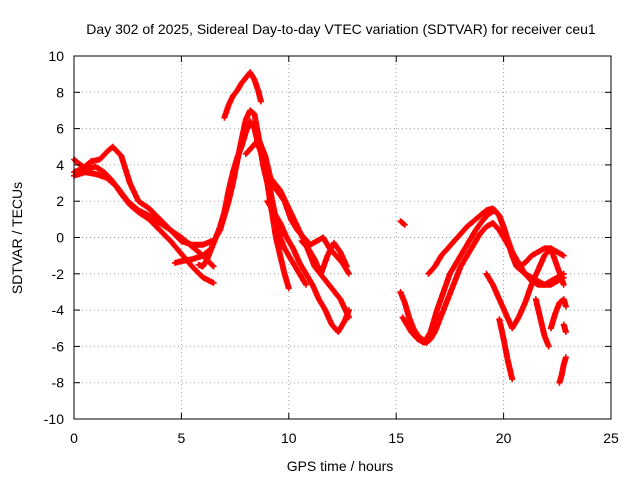 This screenshot has width=640, height=480. I want to click on series-track-e, so click(242, 95).